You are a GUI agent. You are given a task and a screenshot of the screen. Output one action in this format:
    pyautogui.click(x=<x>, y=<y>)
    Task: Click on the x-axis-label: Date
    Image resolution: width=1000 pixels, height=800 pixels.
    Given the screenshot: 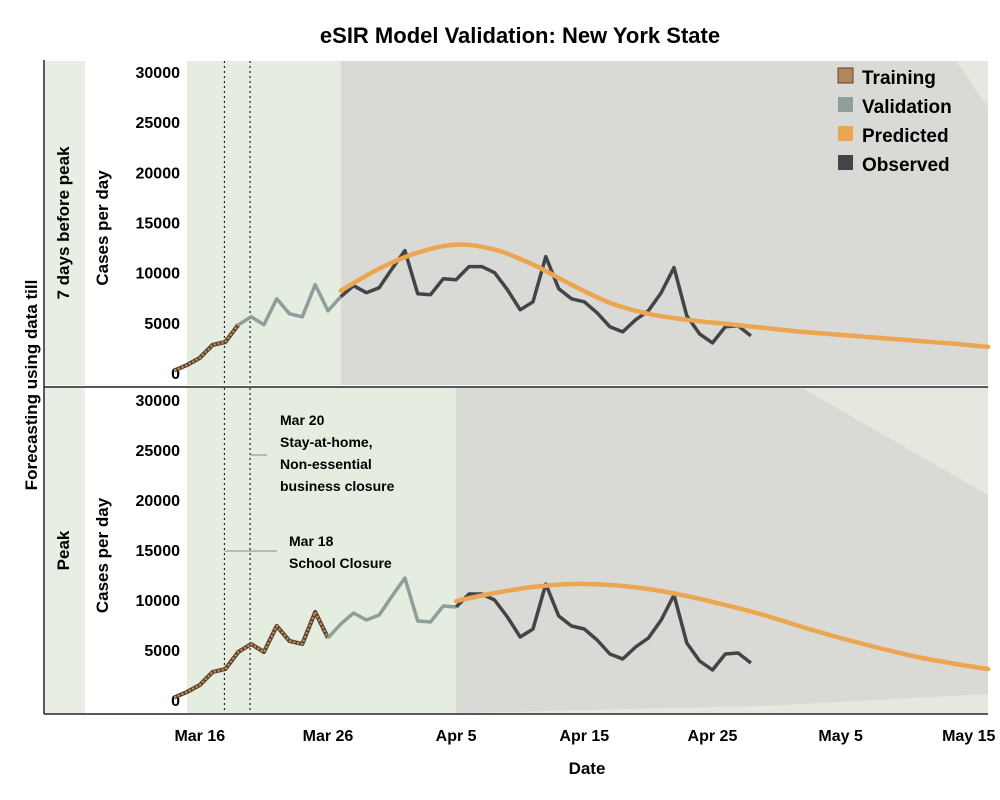 What is the action you would take?
    pyautogui.click(x=587, y=768)
    